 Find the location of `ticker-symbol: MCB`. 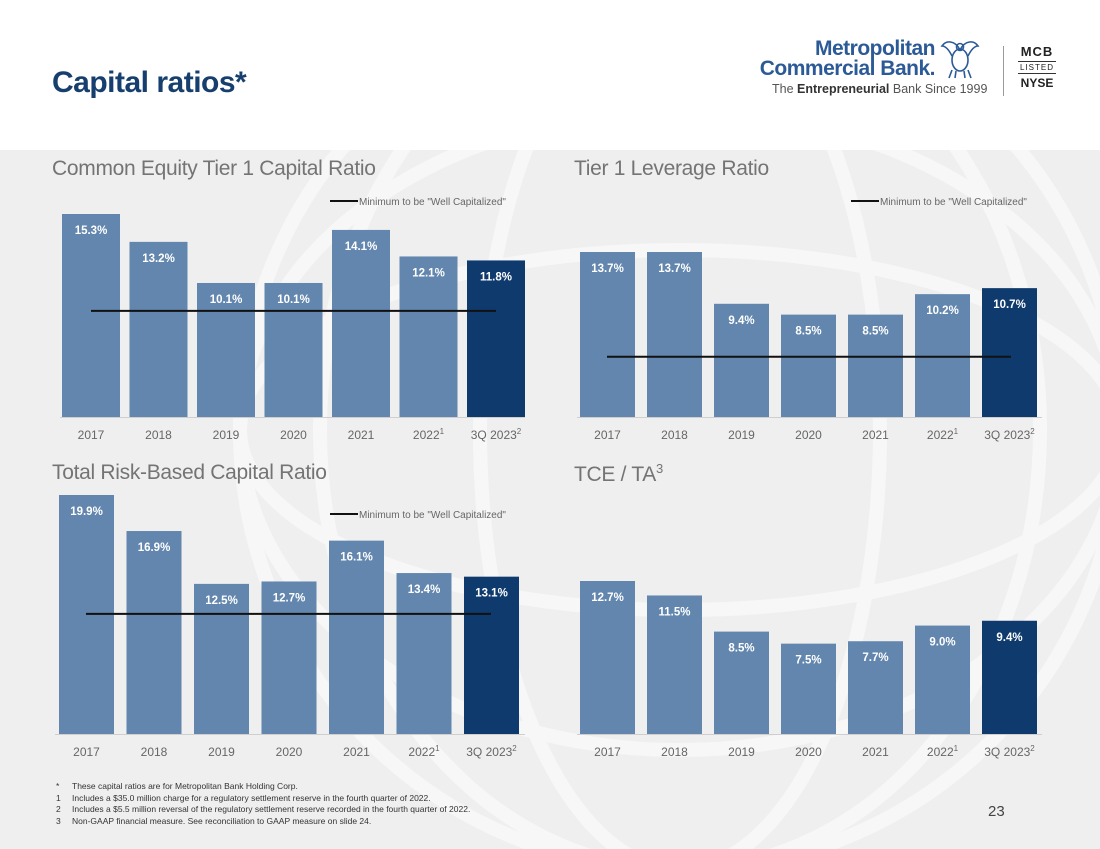

ticker-symbol: MCB is located at coordinates (1037, 51).